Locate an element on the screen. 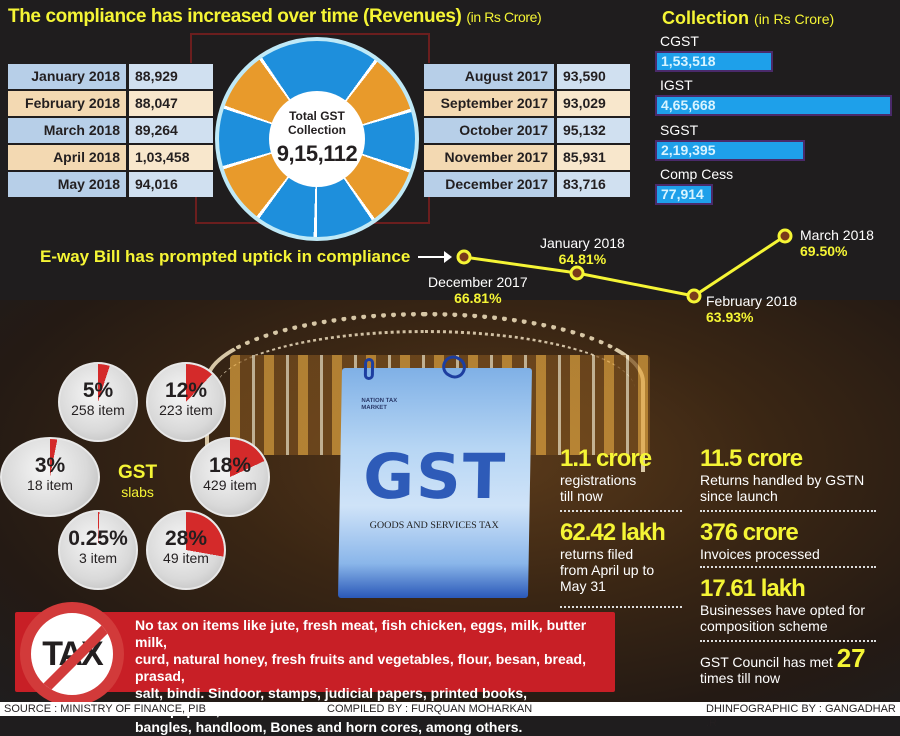 The image size is (900, 736). donut-label-line1: Total GST is located at coordinates (317, 116).